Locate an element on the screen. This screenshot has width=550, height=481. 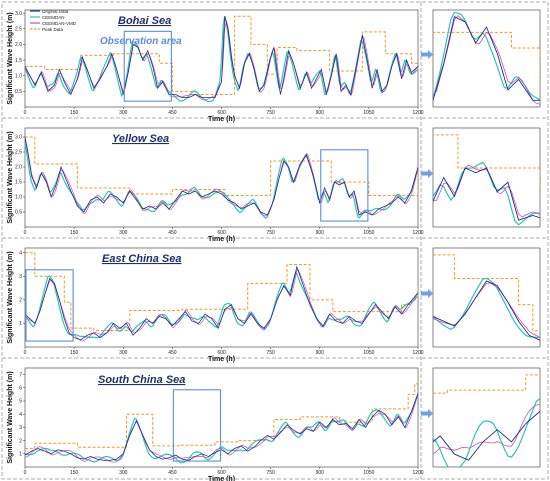
y-tick-label: 2 is located at coordinates (20, 441).